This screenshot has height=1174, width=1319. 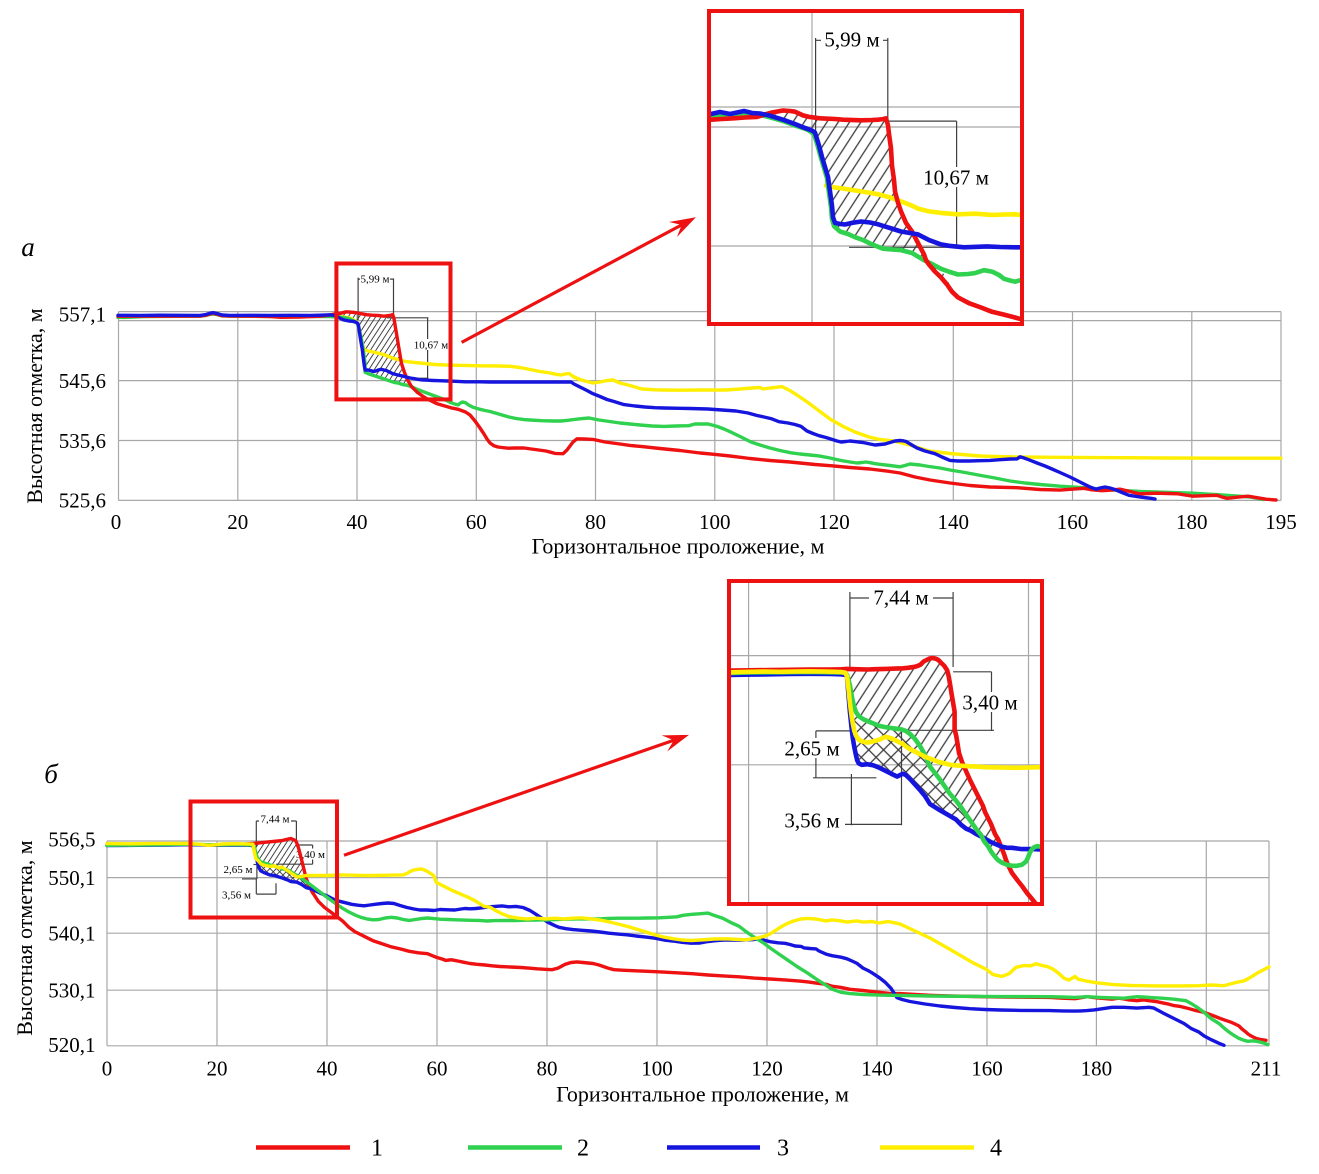 What do you see at coordinates (71, 934) in the screenshot?
I see `svg-text: 540,1` at bounding box center [71, 934].